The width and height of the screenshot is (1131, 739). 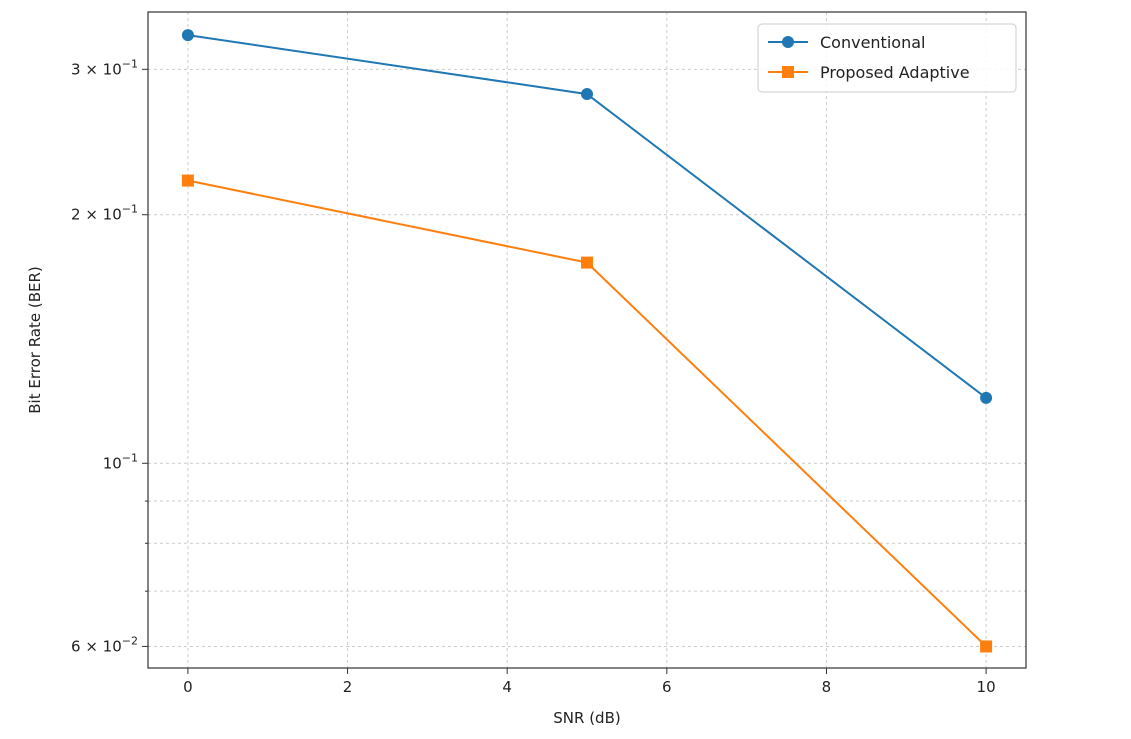 What do you see at coordinates (120, 461) in the screenshot?
I see `y-tick-label: 10−1` at bounding box center [120, 461].